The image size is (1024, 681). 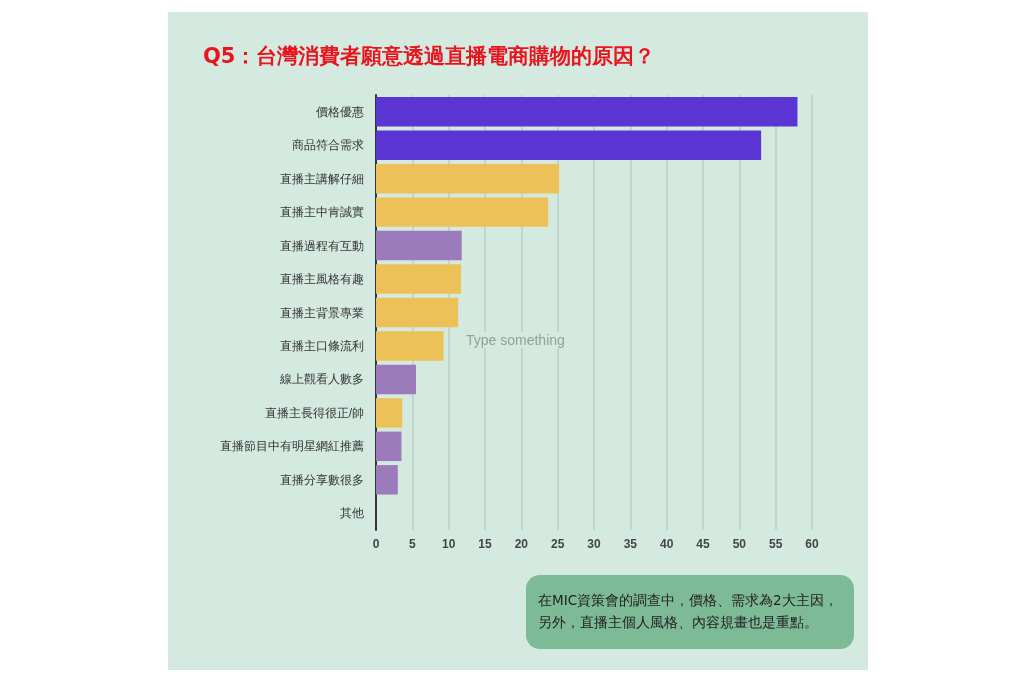 I want to click on x-tick-label: 45, so click(x=703, y=544).